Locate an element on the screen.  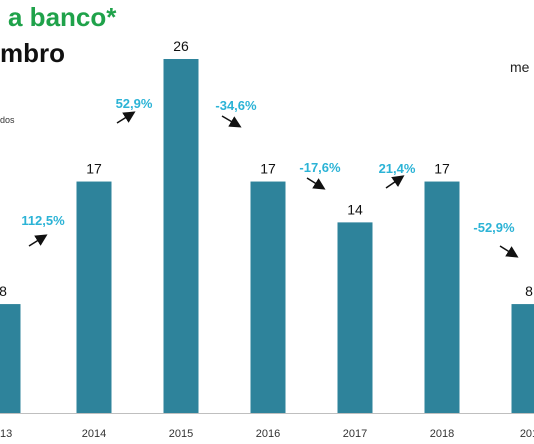
value-label-2019: 8 is located at coordinates (529, 291).